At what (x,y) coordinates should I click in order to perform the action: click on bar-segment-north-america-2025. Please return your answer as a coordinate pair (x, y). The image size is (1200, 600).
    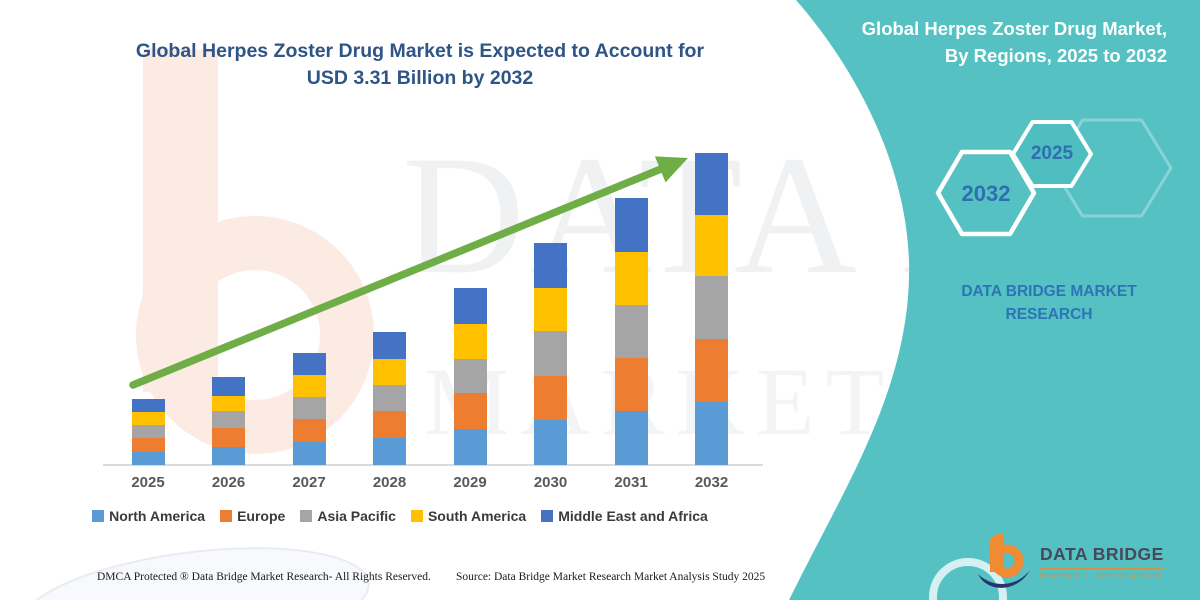
    Looking at the image, I should click on (148, 458).